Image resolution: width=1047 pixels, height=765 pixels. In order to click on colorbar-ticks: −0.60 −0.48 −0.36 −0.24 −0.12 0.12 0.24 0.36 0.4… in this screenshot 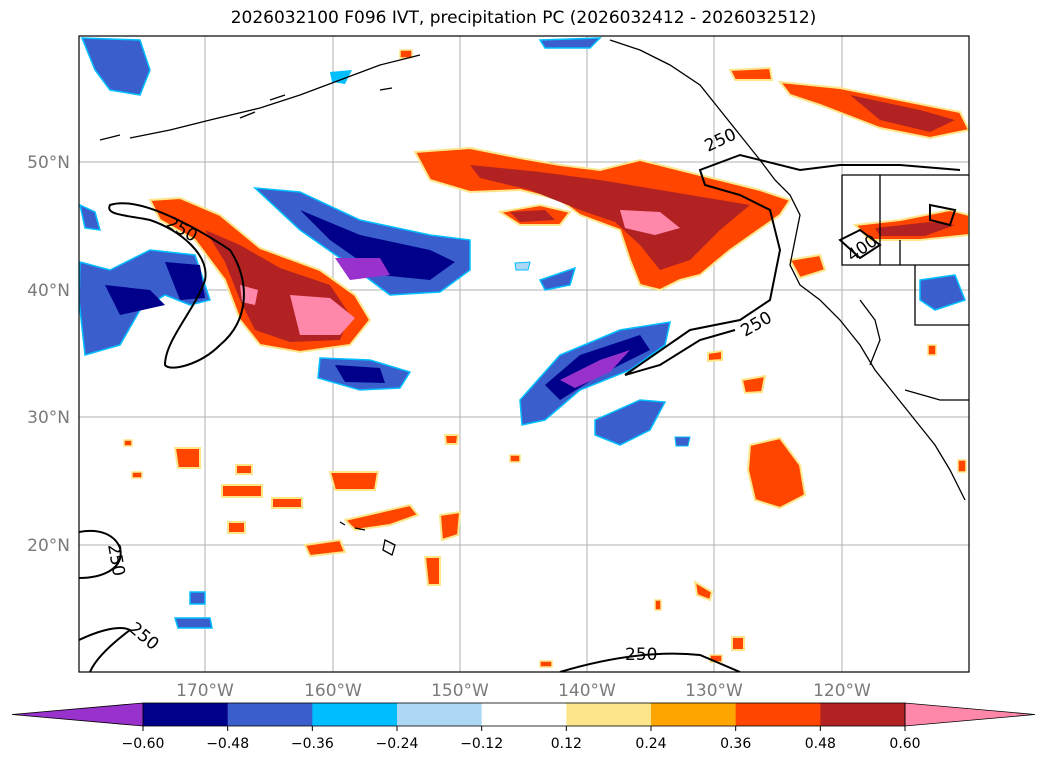, I will do `click(521, 739)`.